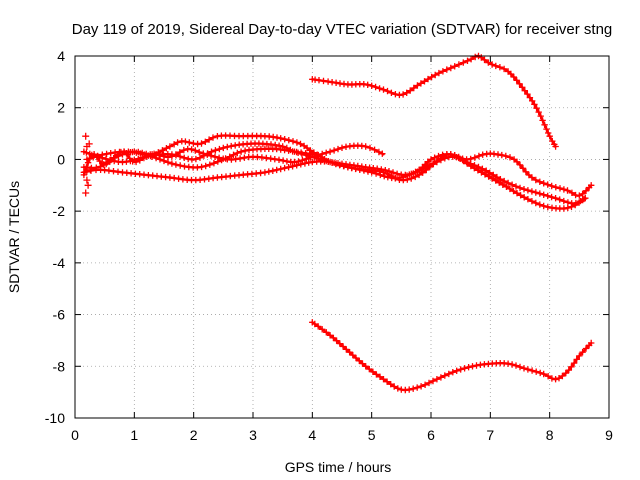 Image resolution: width=640 pixels, height=480 pixels. Describe the element at coordinates (55, 418) in the screenshot. I see `y-tick-label: -10` at that location.